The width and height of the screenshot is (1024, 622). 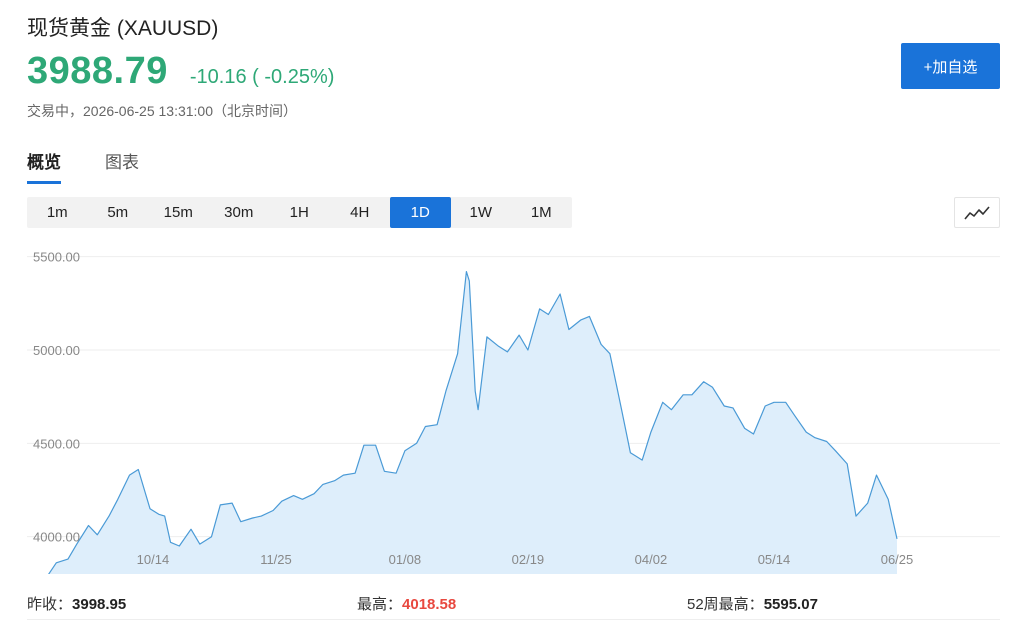 What do you see at coordinates (123, 28) in the screenshot?
I see `instrument-title: 现货黄金 (XAUUSD)` at bounding box center [123, 28].